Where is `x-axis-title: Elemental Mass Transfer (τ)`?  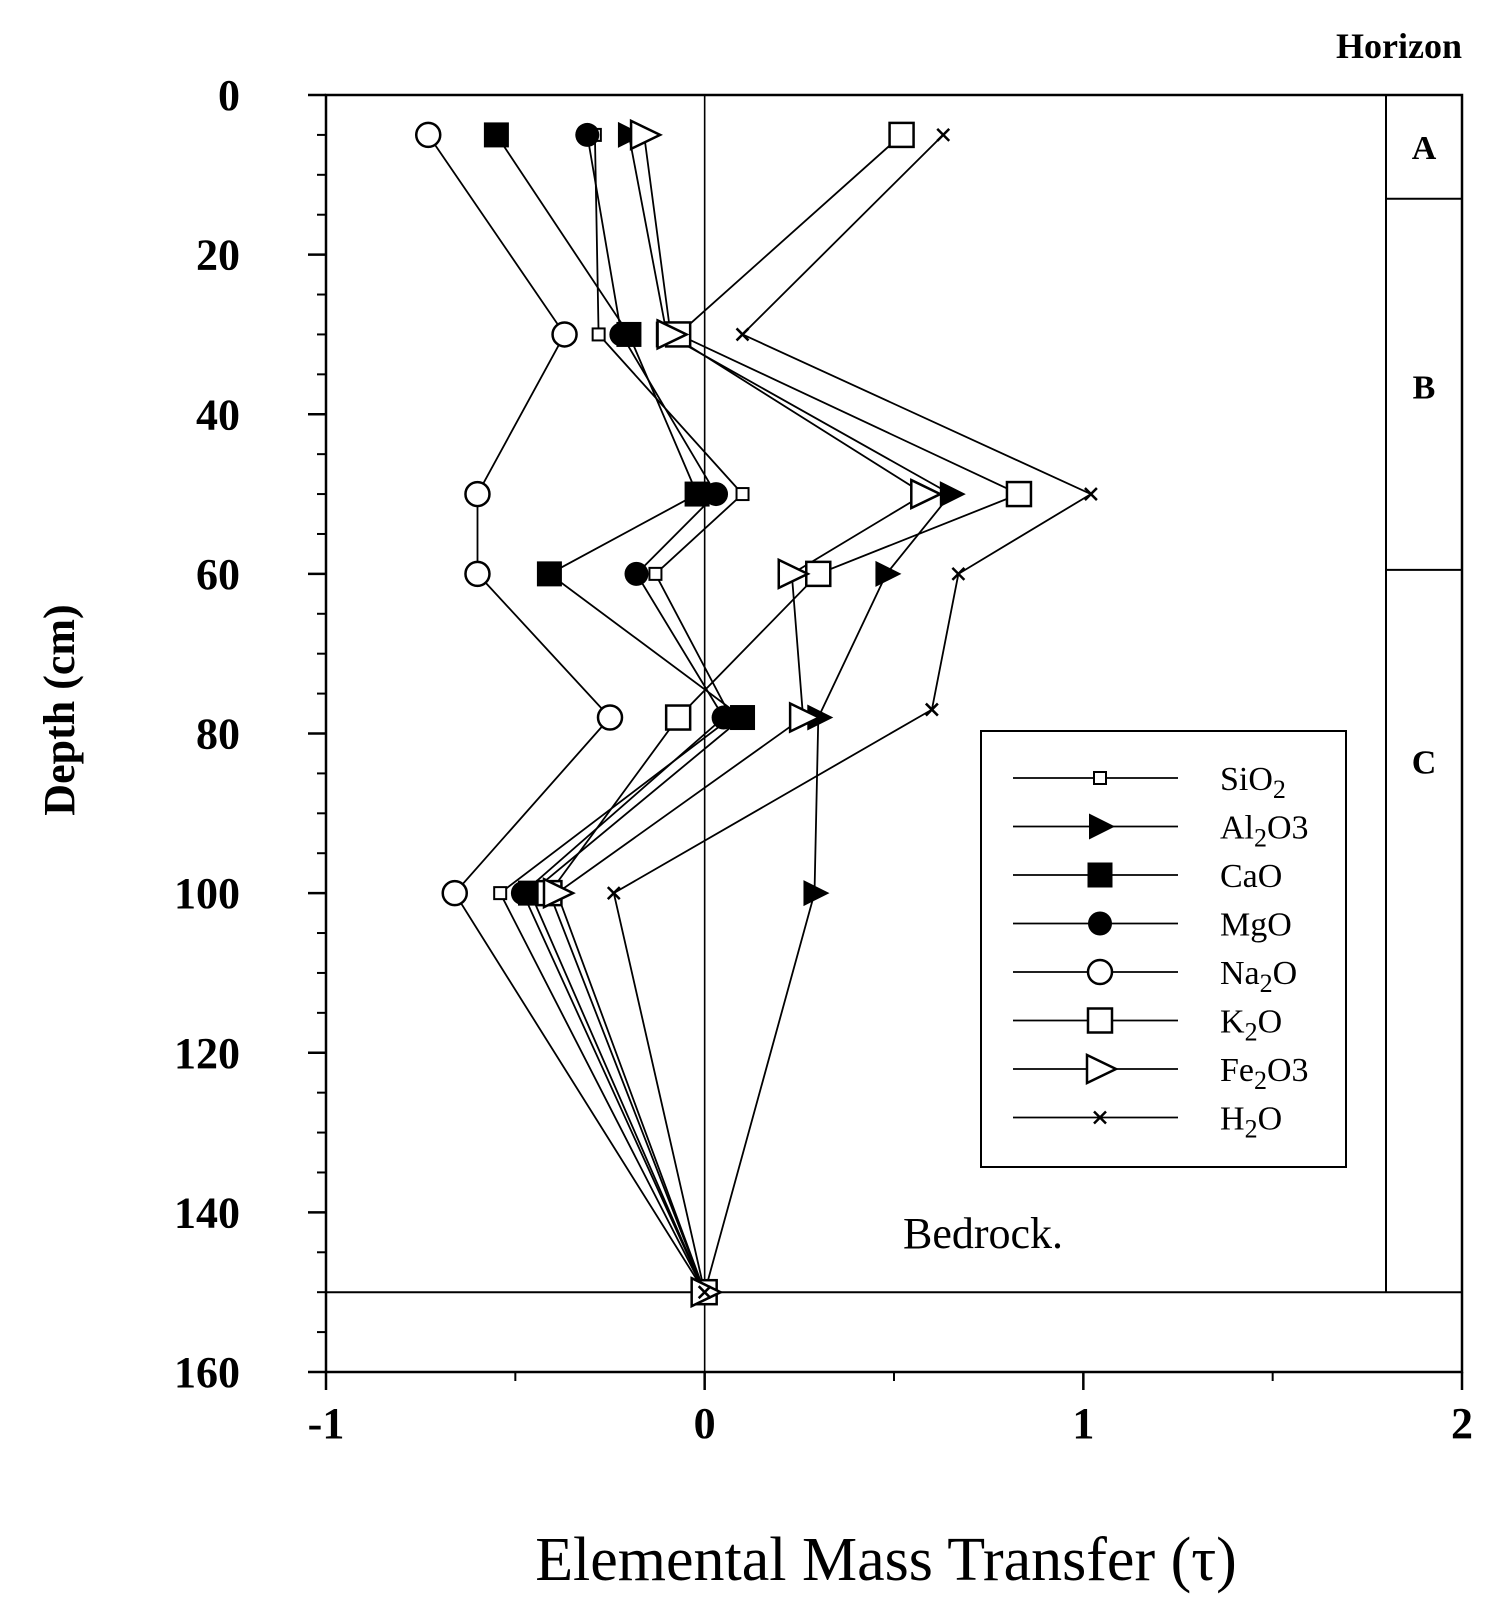 x-axis-title: Elemental Mass Transfer (τ) is located at coordinates (886, 1560).